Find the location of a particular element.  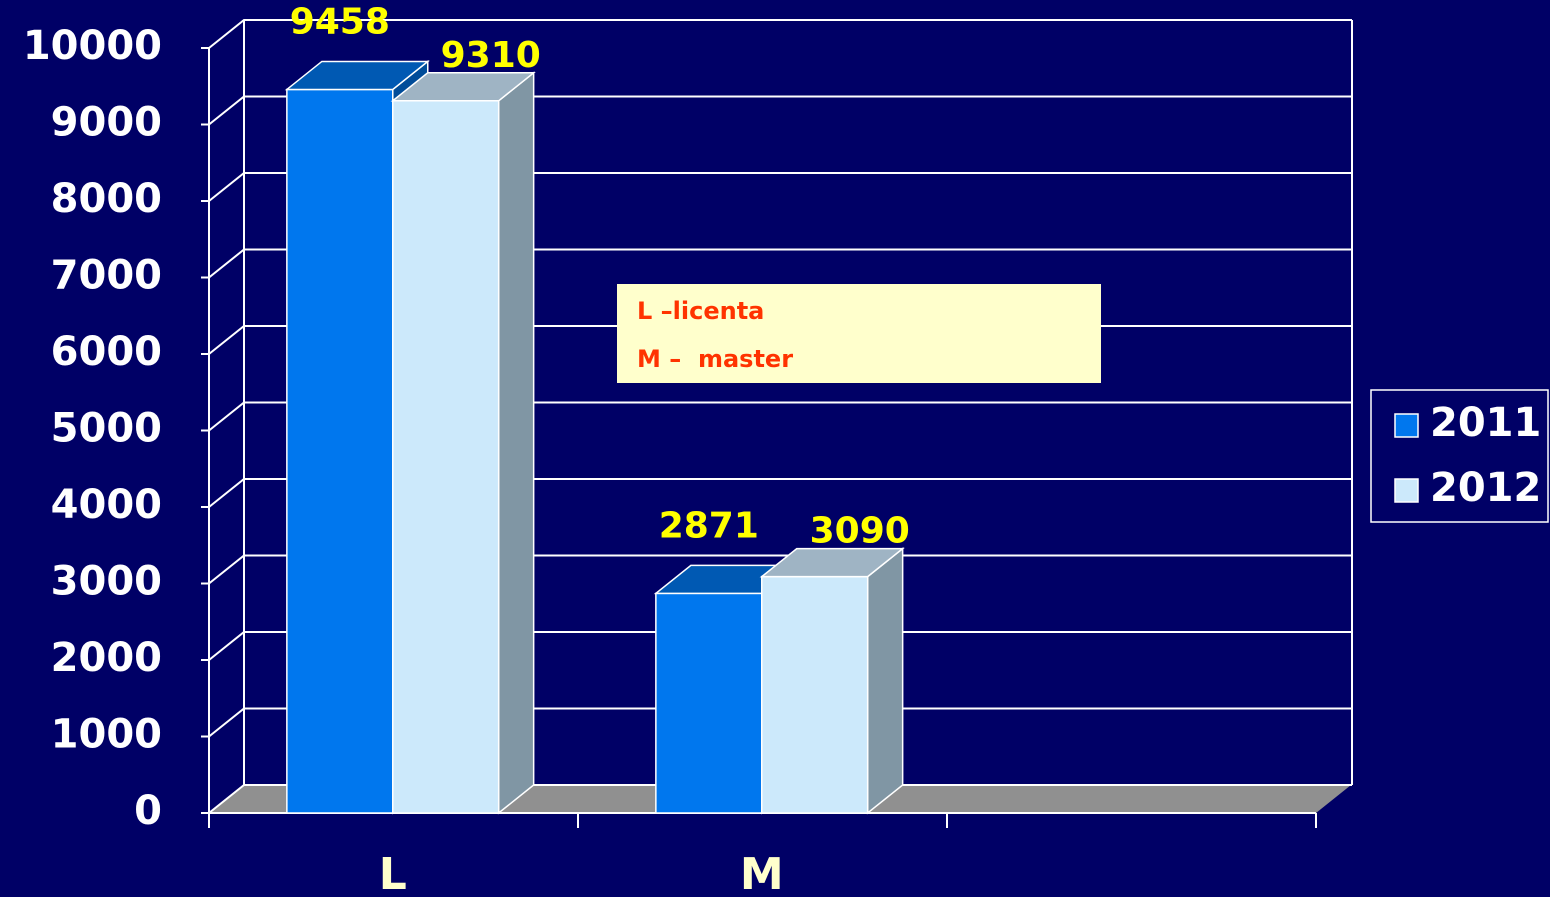

y-tick-label: 2000 is located at coordinates (106, 658).